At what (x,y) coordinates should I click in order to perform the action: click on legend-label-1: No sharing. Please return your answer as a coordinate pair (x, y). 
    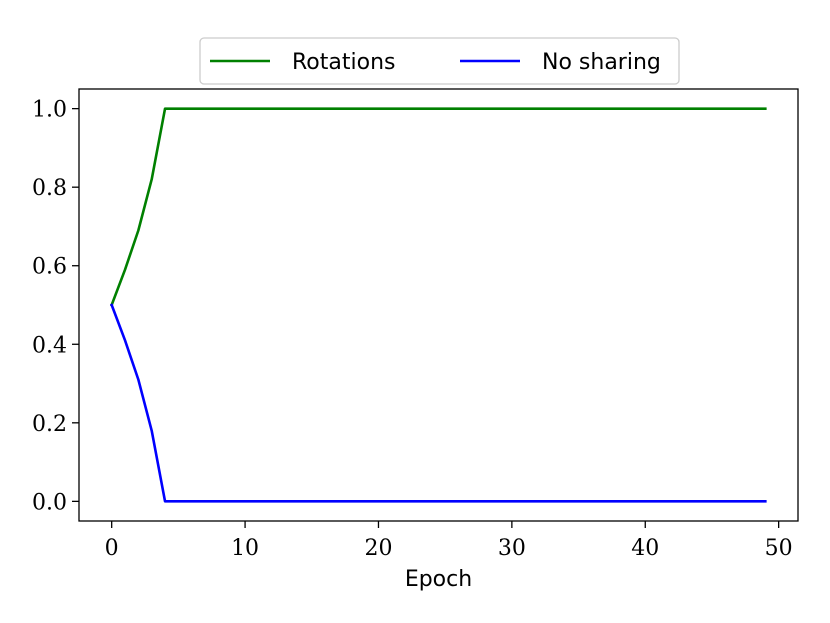
    Looking at the image, I should click on (601, 62).